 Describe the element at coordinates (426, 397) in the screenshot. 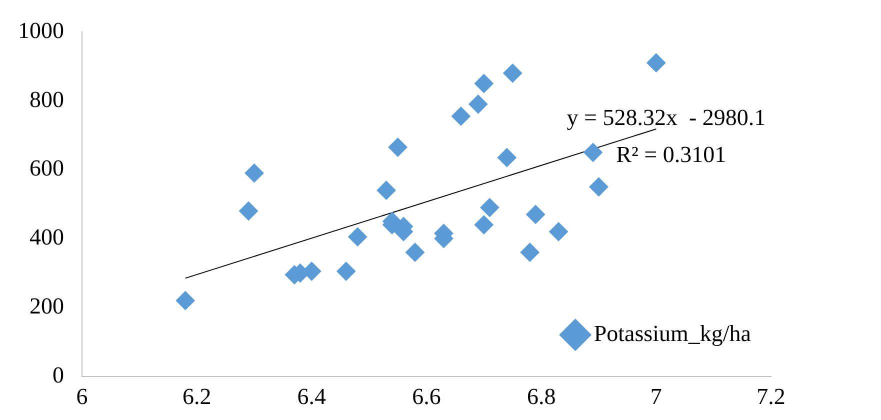

I see `x-tick-label: 6.6` at that location.